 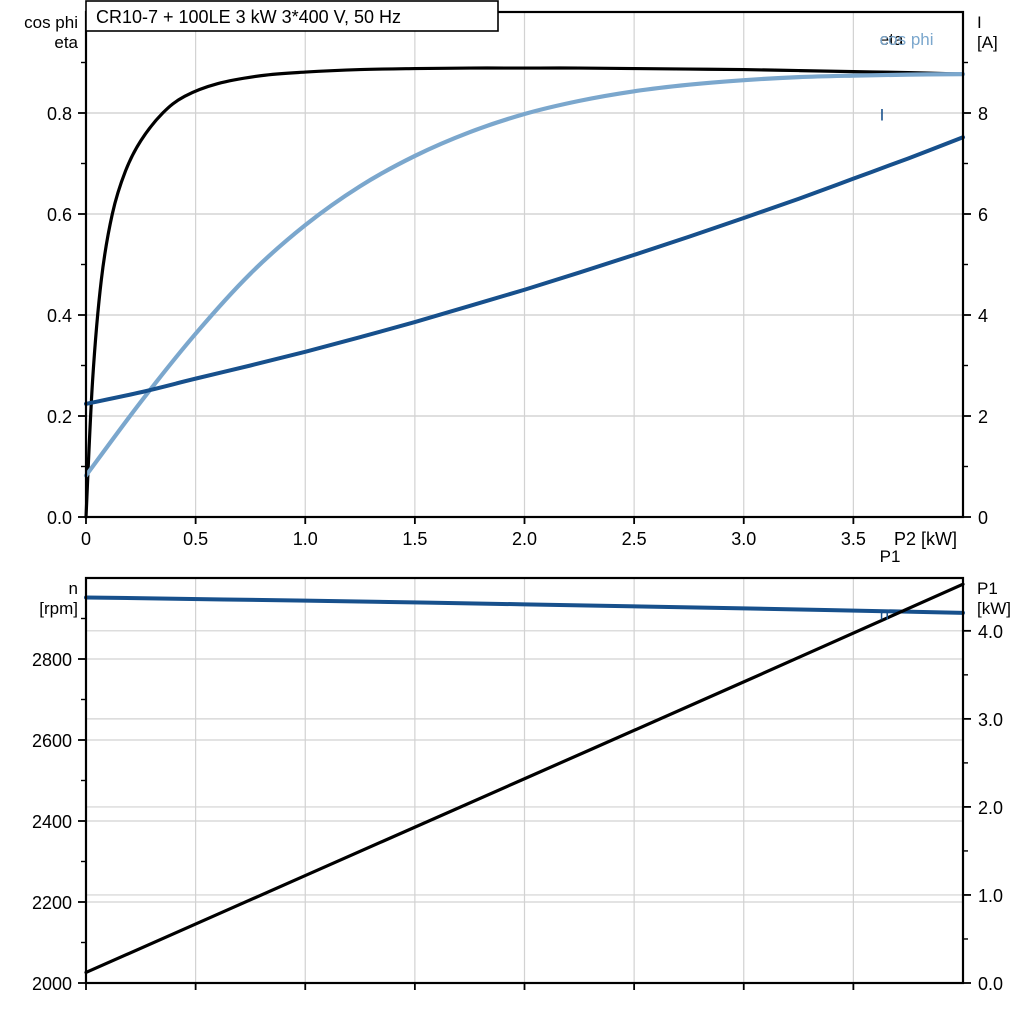 What do you see at coordinates (990, 632) in the screenshot?
I see `y-tick-label-right: 4.0` at bounding box center [990, 632].